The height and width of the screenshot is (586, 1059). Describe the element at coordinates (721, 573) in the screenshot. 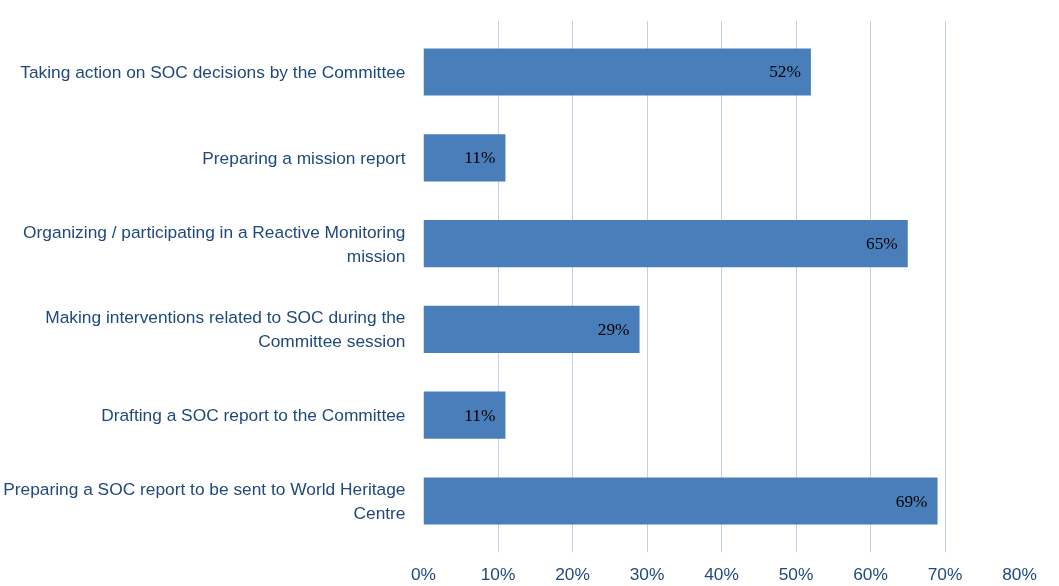

I see `x-tick-label: 40%` at that location.